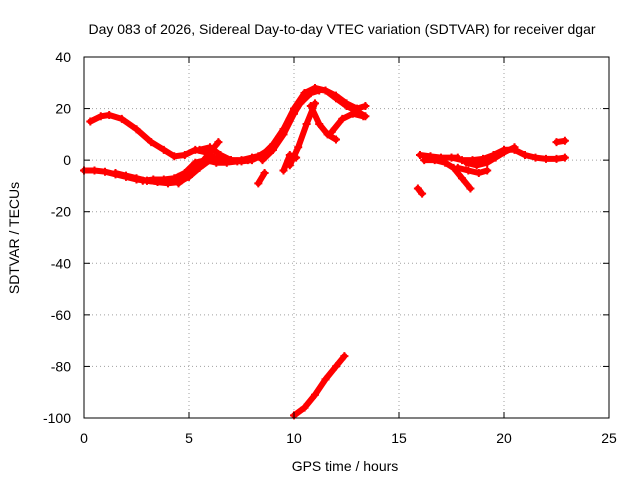 Image resolution: width=640 pixels, height=480 pixels. What do you see at coordinates (14, 238) in the screenshot?
I see `y-axis-label: SDTVAR / TECUs` at bounding box center [14, 238].